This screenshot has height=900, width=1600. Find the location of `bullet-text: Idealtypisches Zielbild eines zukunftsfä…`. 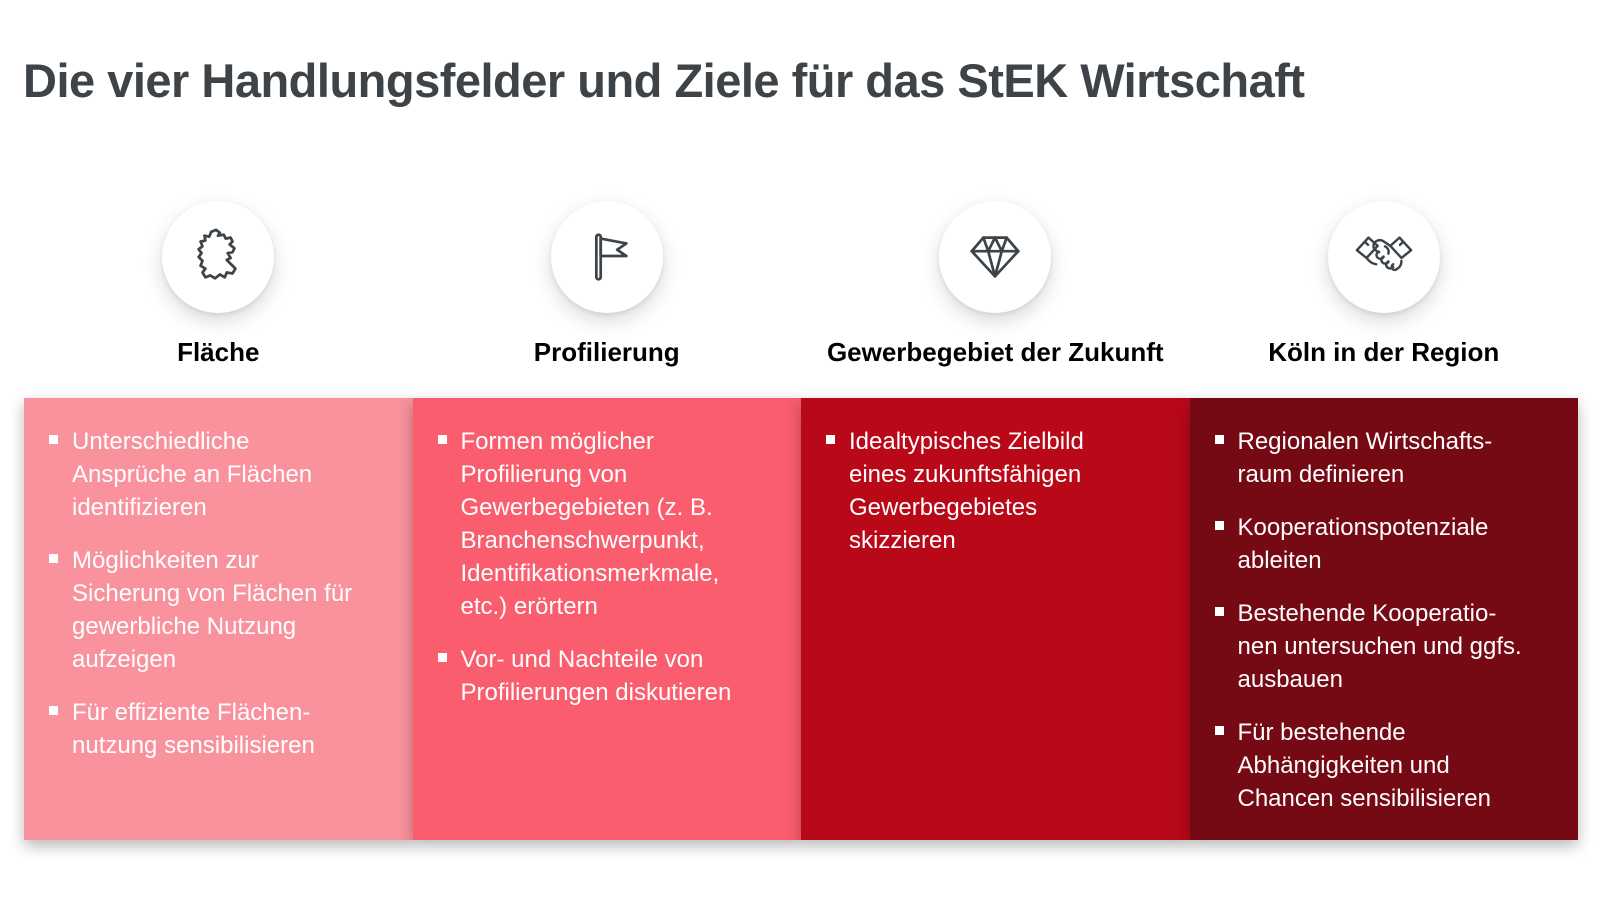

bullet-text: Idealtypisches Zielbild eines zukunftsfä… is located at coordinates (966, 490).